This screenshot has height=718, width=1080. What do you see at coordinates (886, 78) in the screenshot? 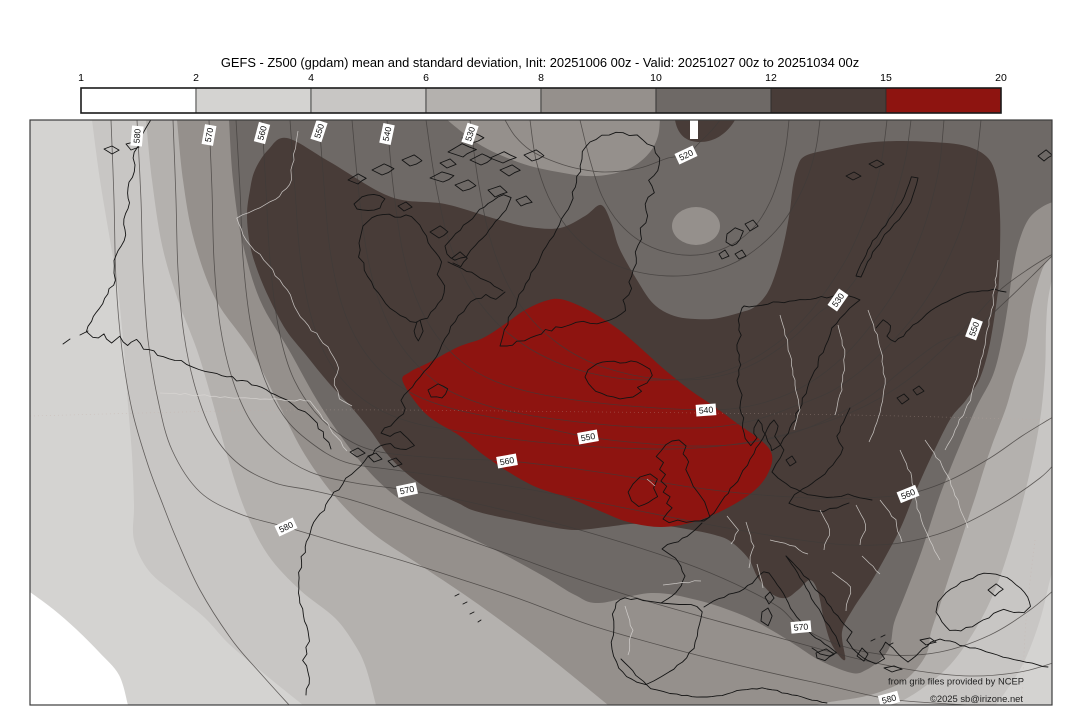
I see `svg-text: 15` at bounding box center [886, 78].